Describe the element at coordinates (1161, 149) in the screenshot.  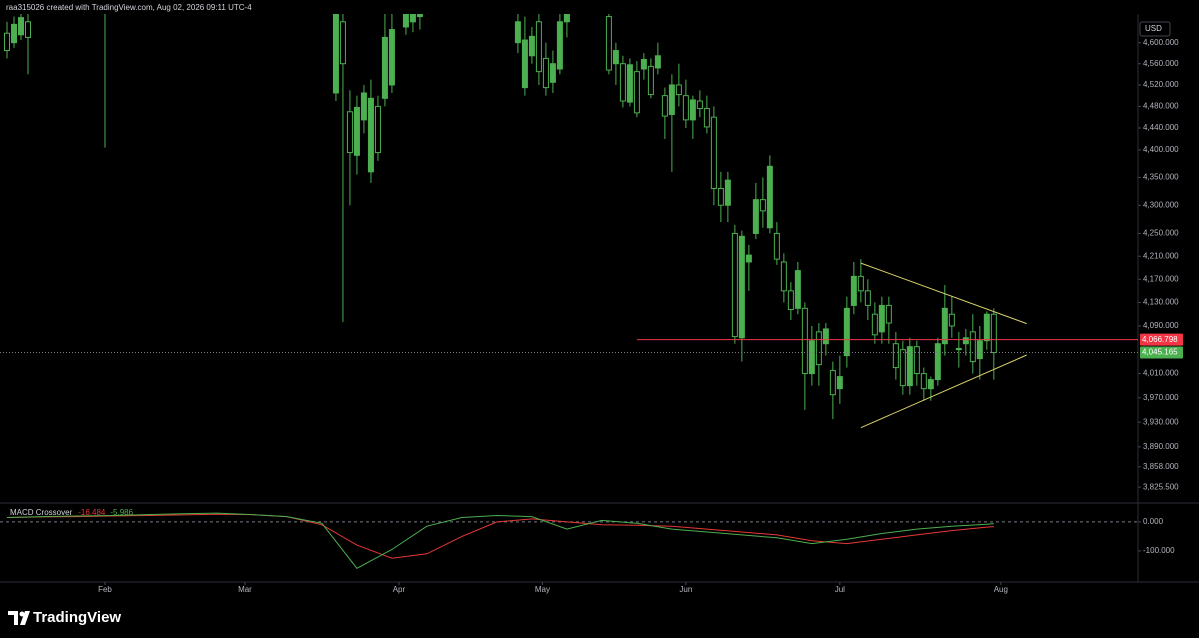
I see `y-tick-label: 4,400.000` at that location.